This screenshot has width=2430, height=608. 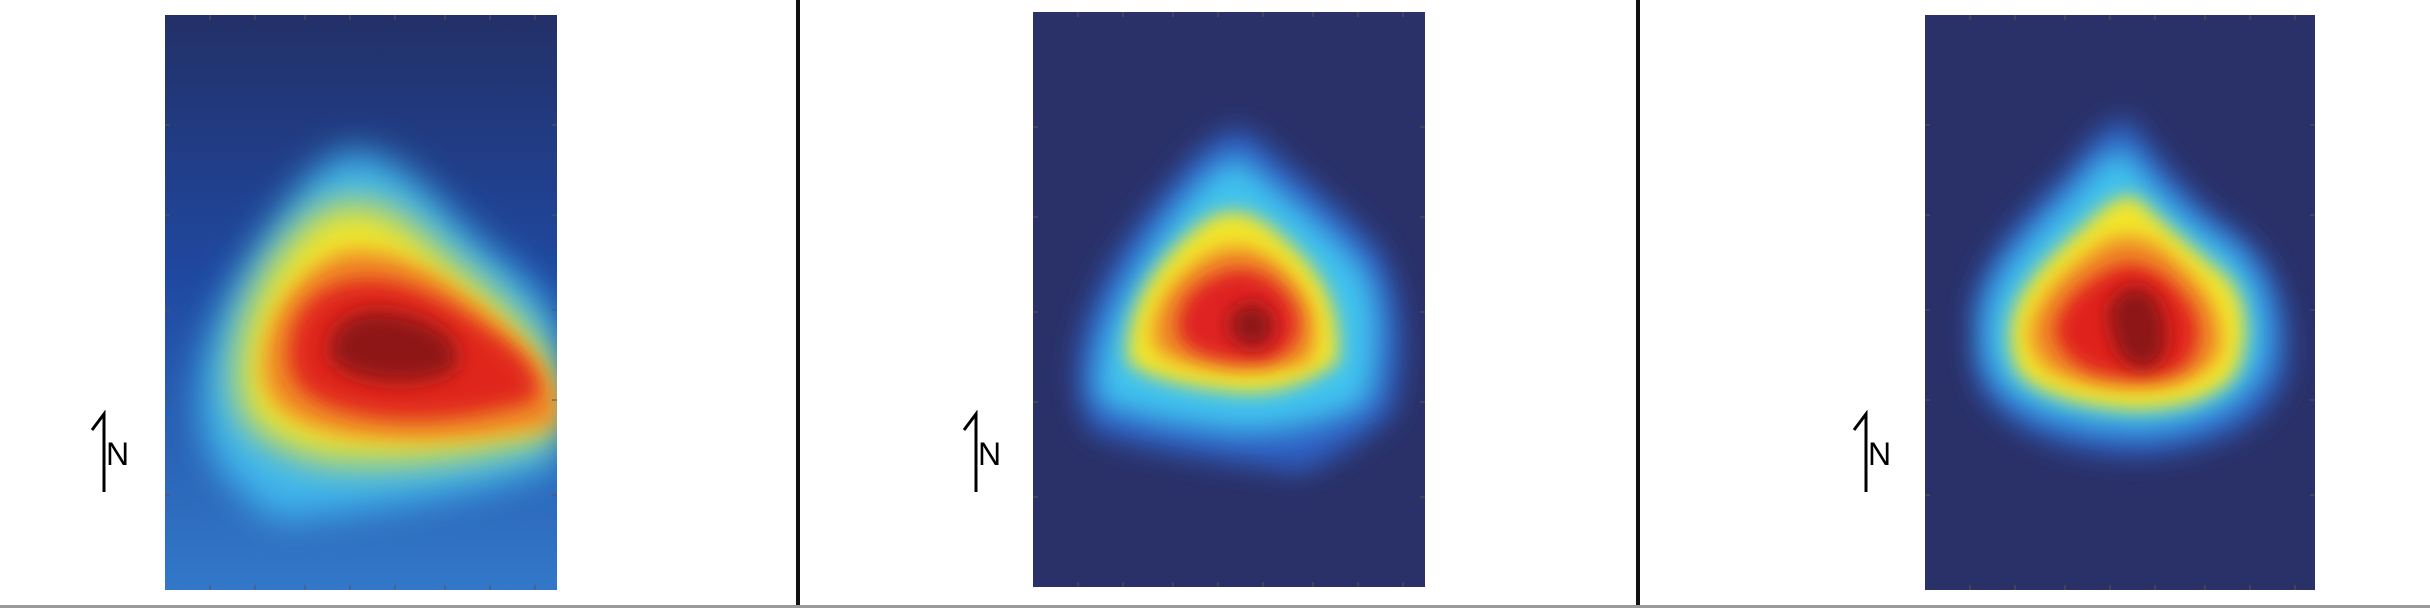 What do you see at coordinates (1251, 325) in the screenshot?
I see `heat-darkred-middle` at bounding box center [1251, 325].